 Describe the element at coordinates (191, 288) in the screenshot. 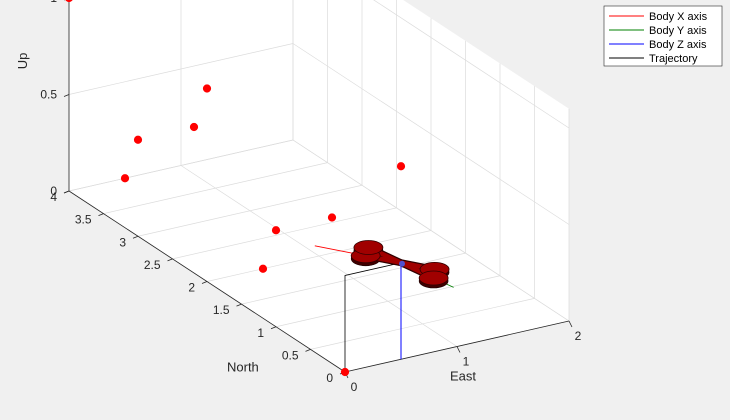

I see `y-tick-label: 2` at that location.